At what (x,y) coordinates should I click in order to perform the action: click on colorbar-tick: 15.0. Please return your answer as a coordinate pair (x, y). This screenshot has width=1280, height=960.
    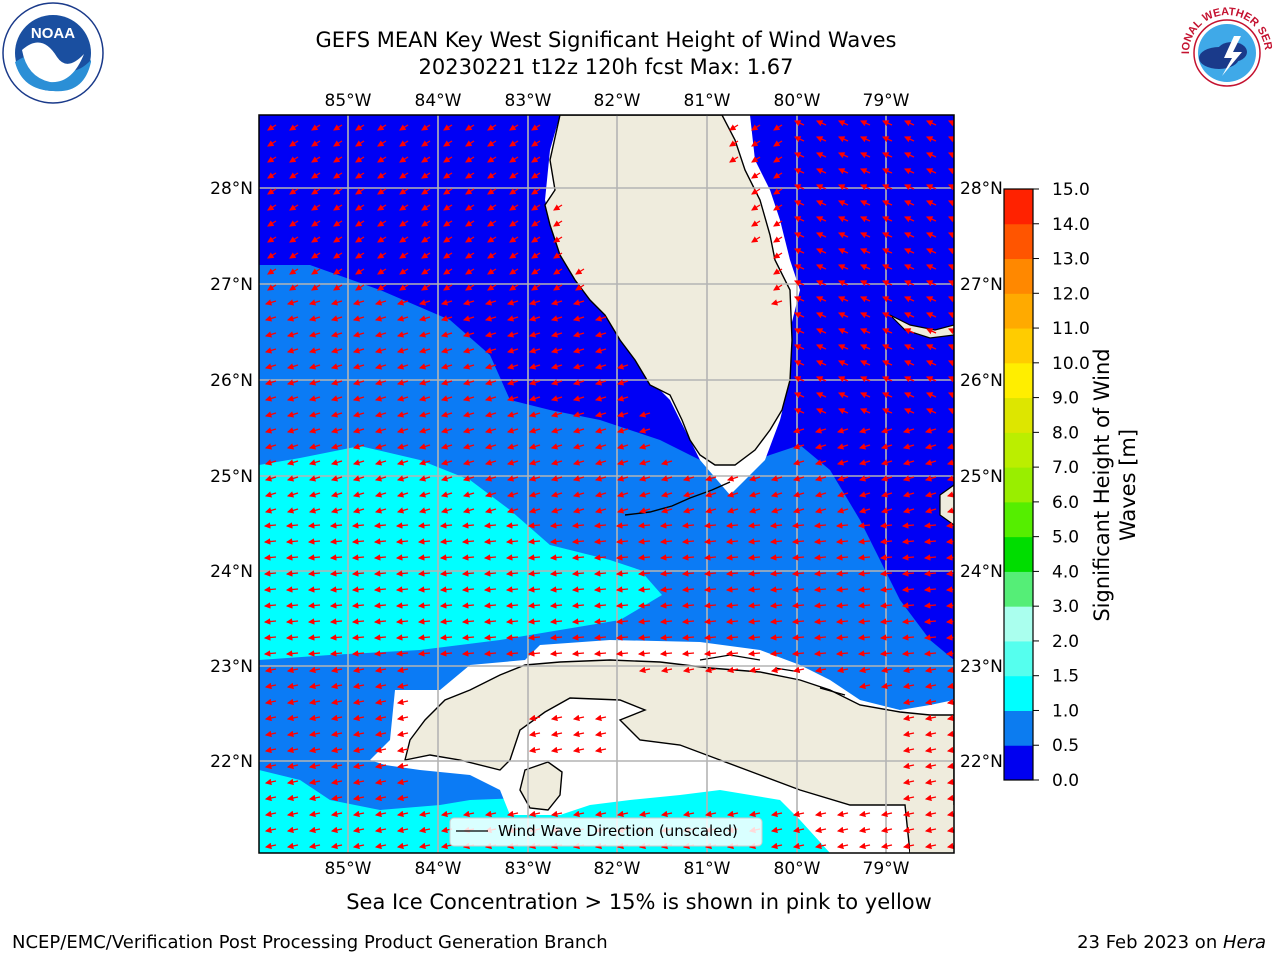
    Looking at the image, I should click on (1071, 190).